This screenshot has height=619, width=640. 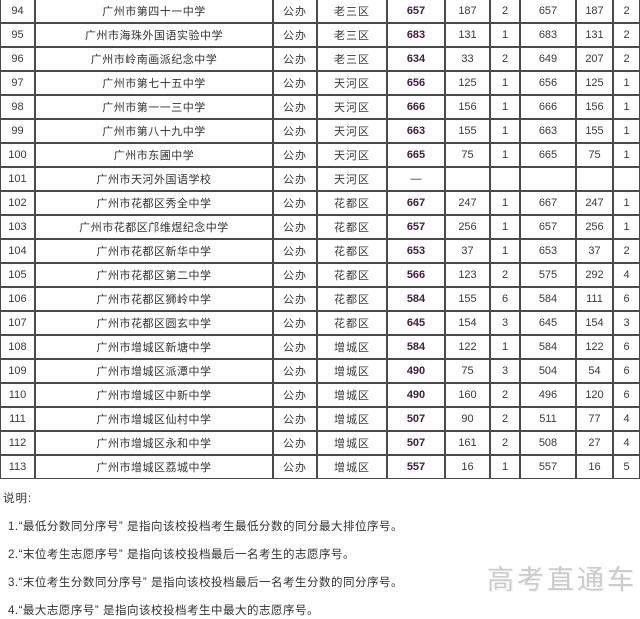 What do you see at coordinates (594, 443) in the screenshot?
I see `last-tied-rank-cell: 27` at bounding box center [594, 443].